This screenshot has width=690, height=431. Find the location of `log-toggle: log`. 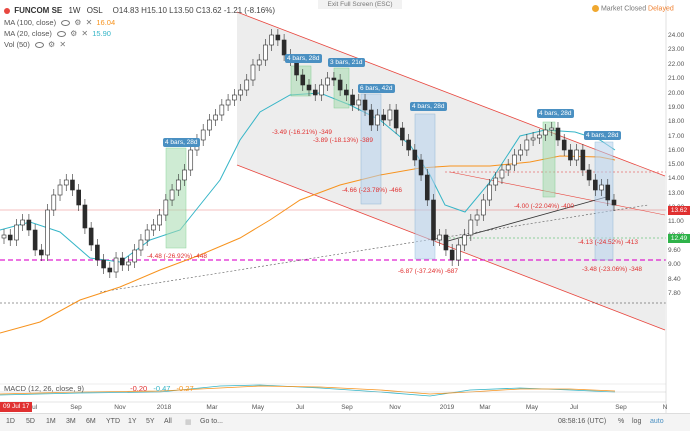

log-toggle: log is located at coordinates (637, 421).